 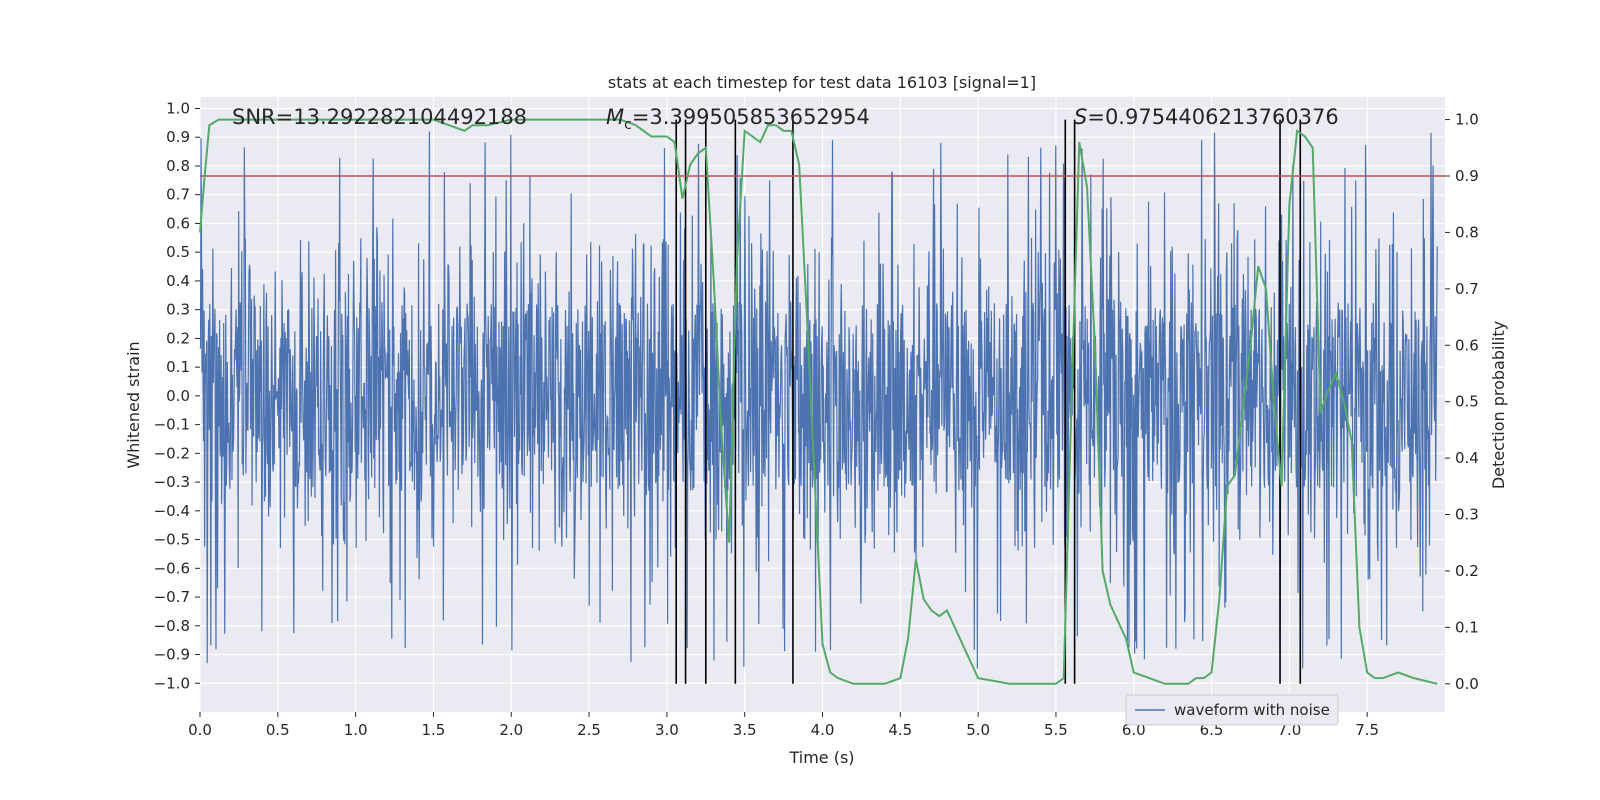 I want to click on y-right-tick-label-0: 0.0, so click(x=1467, y=684).